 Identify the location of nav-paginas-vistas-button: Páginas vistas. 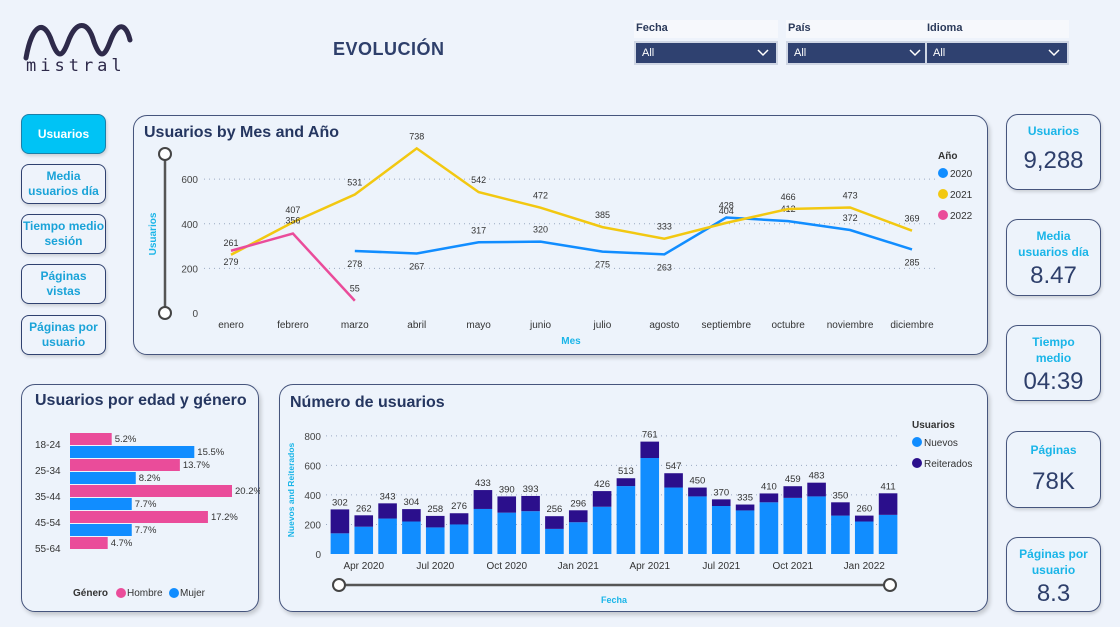
(63, 284).